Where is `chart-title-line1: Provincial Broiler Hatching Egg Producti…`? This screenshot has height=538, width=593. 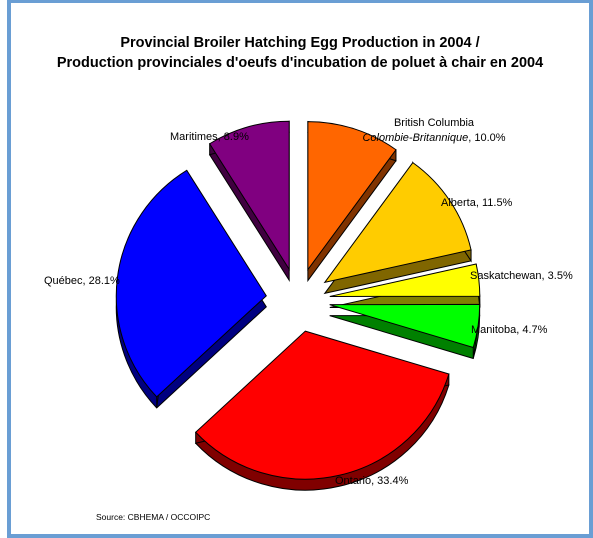
chart-title-line1: Provincial Broiler Hatching Egg Producti… is located at coordinates (300, 43).